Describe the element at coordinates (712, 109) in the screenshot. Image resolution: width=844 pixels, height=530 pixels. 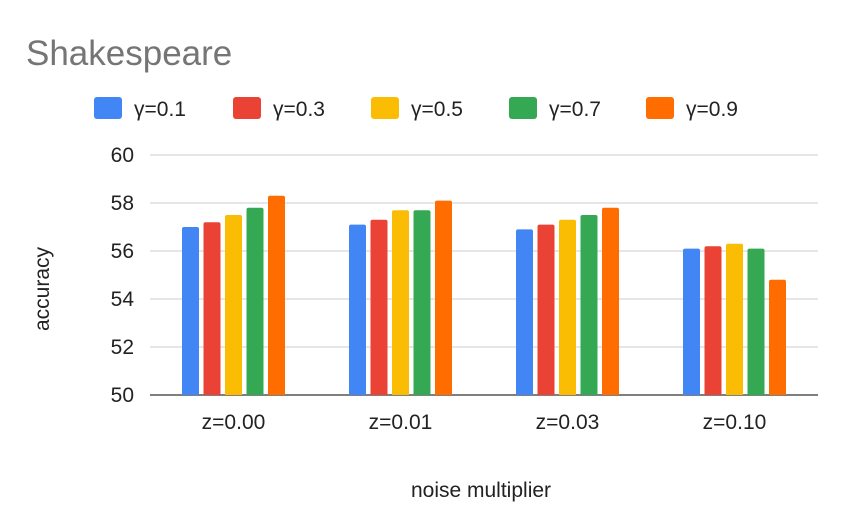
I see `legend-label: γ=0.9` at that location.